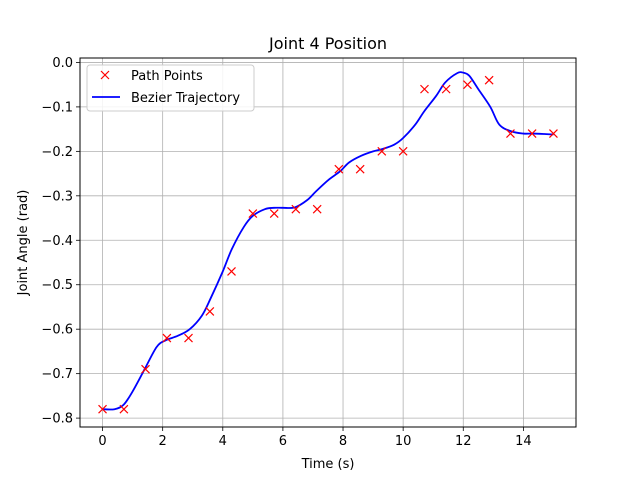  I want to click on x-tick-label: 10, so click(403, 441).